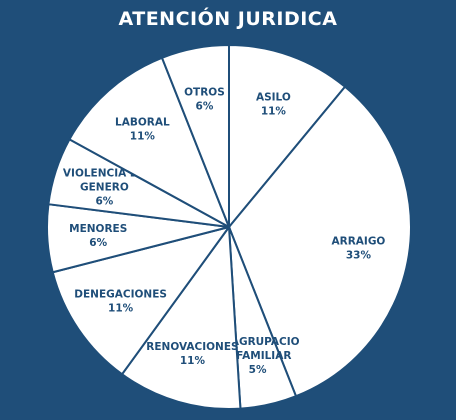 Image resolution: width=456 pixels, height=420 pixels. What do you see at coordinates (228, 19) in the screenshot?
I see `chart-title: ATENCIÓN JURIDICA` at bounding box center [228, 19].